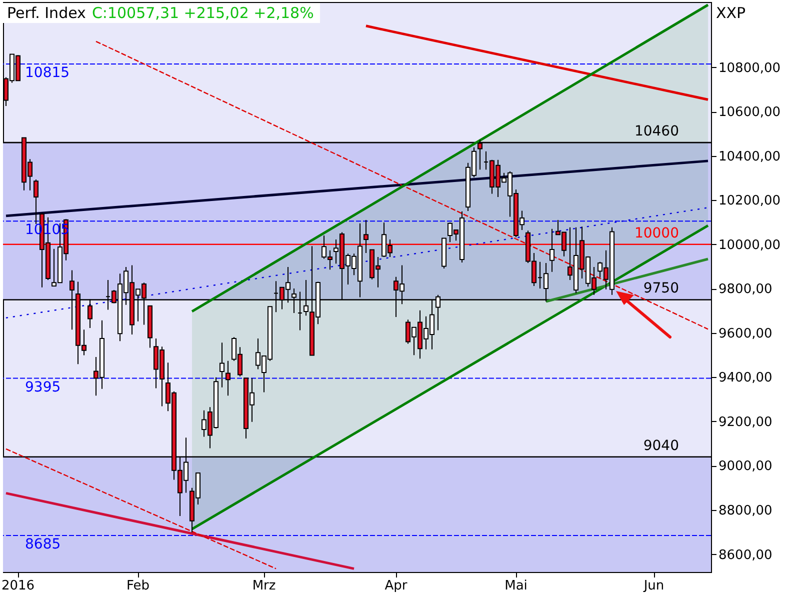 This screenshot has width=800, height=600. I want to click on y-tick-label: 10800,00, so click(749, 68).